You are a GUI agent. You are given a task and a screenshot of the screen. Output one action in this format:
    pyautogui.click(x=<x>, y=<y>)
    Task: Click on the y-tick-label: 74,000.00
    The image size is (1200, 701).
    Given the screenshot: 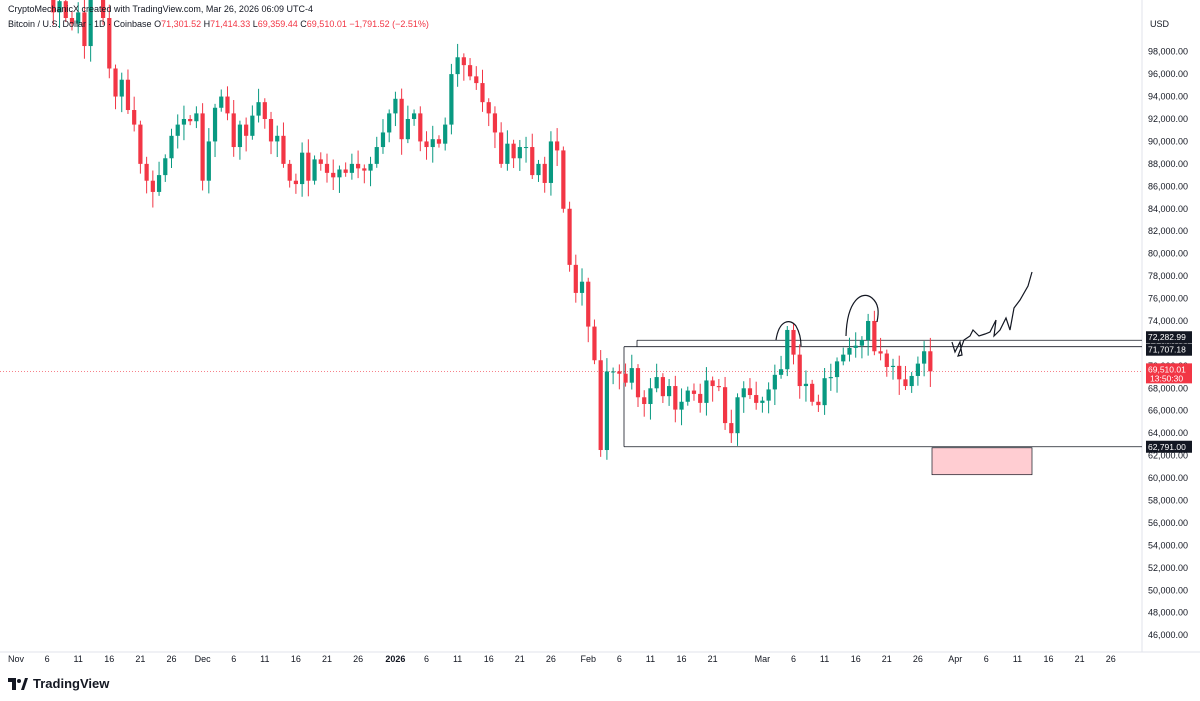 What is the action you would take?
    pyautogui.click(x=1168, y=321)
    